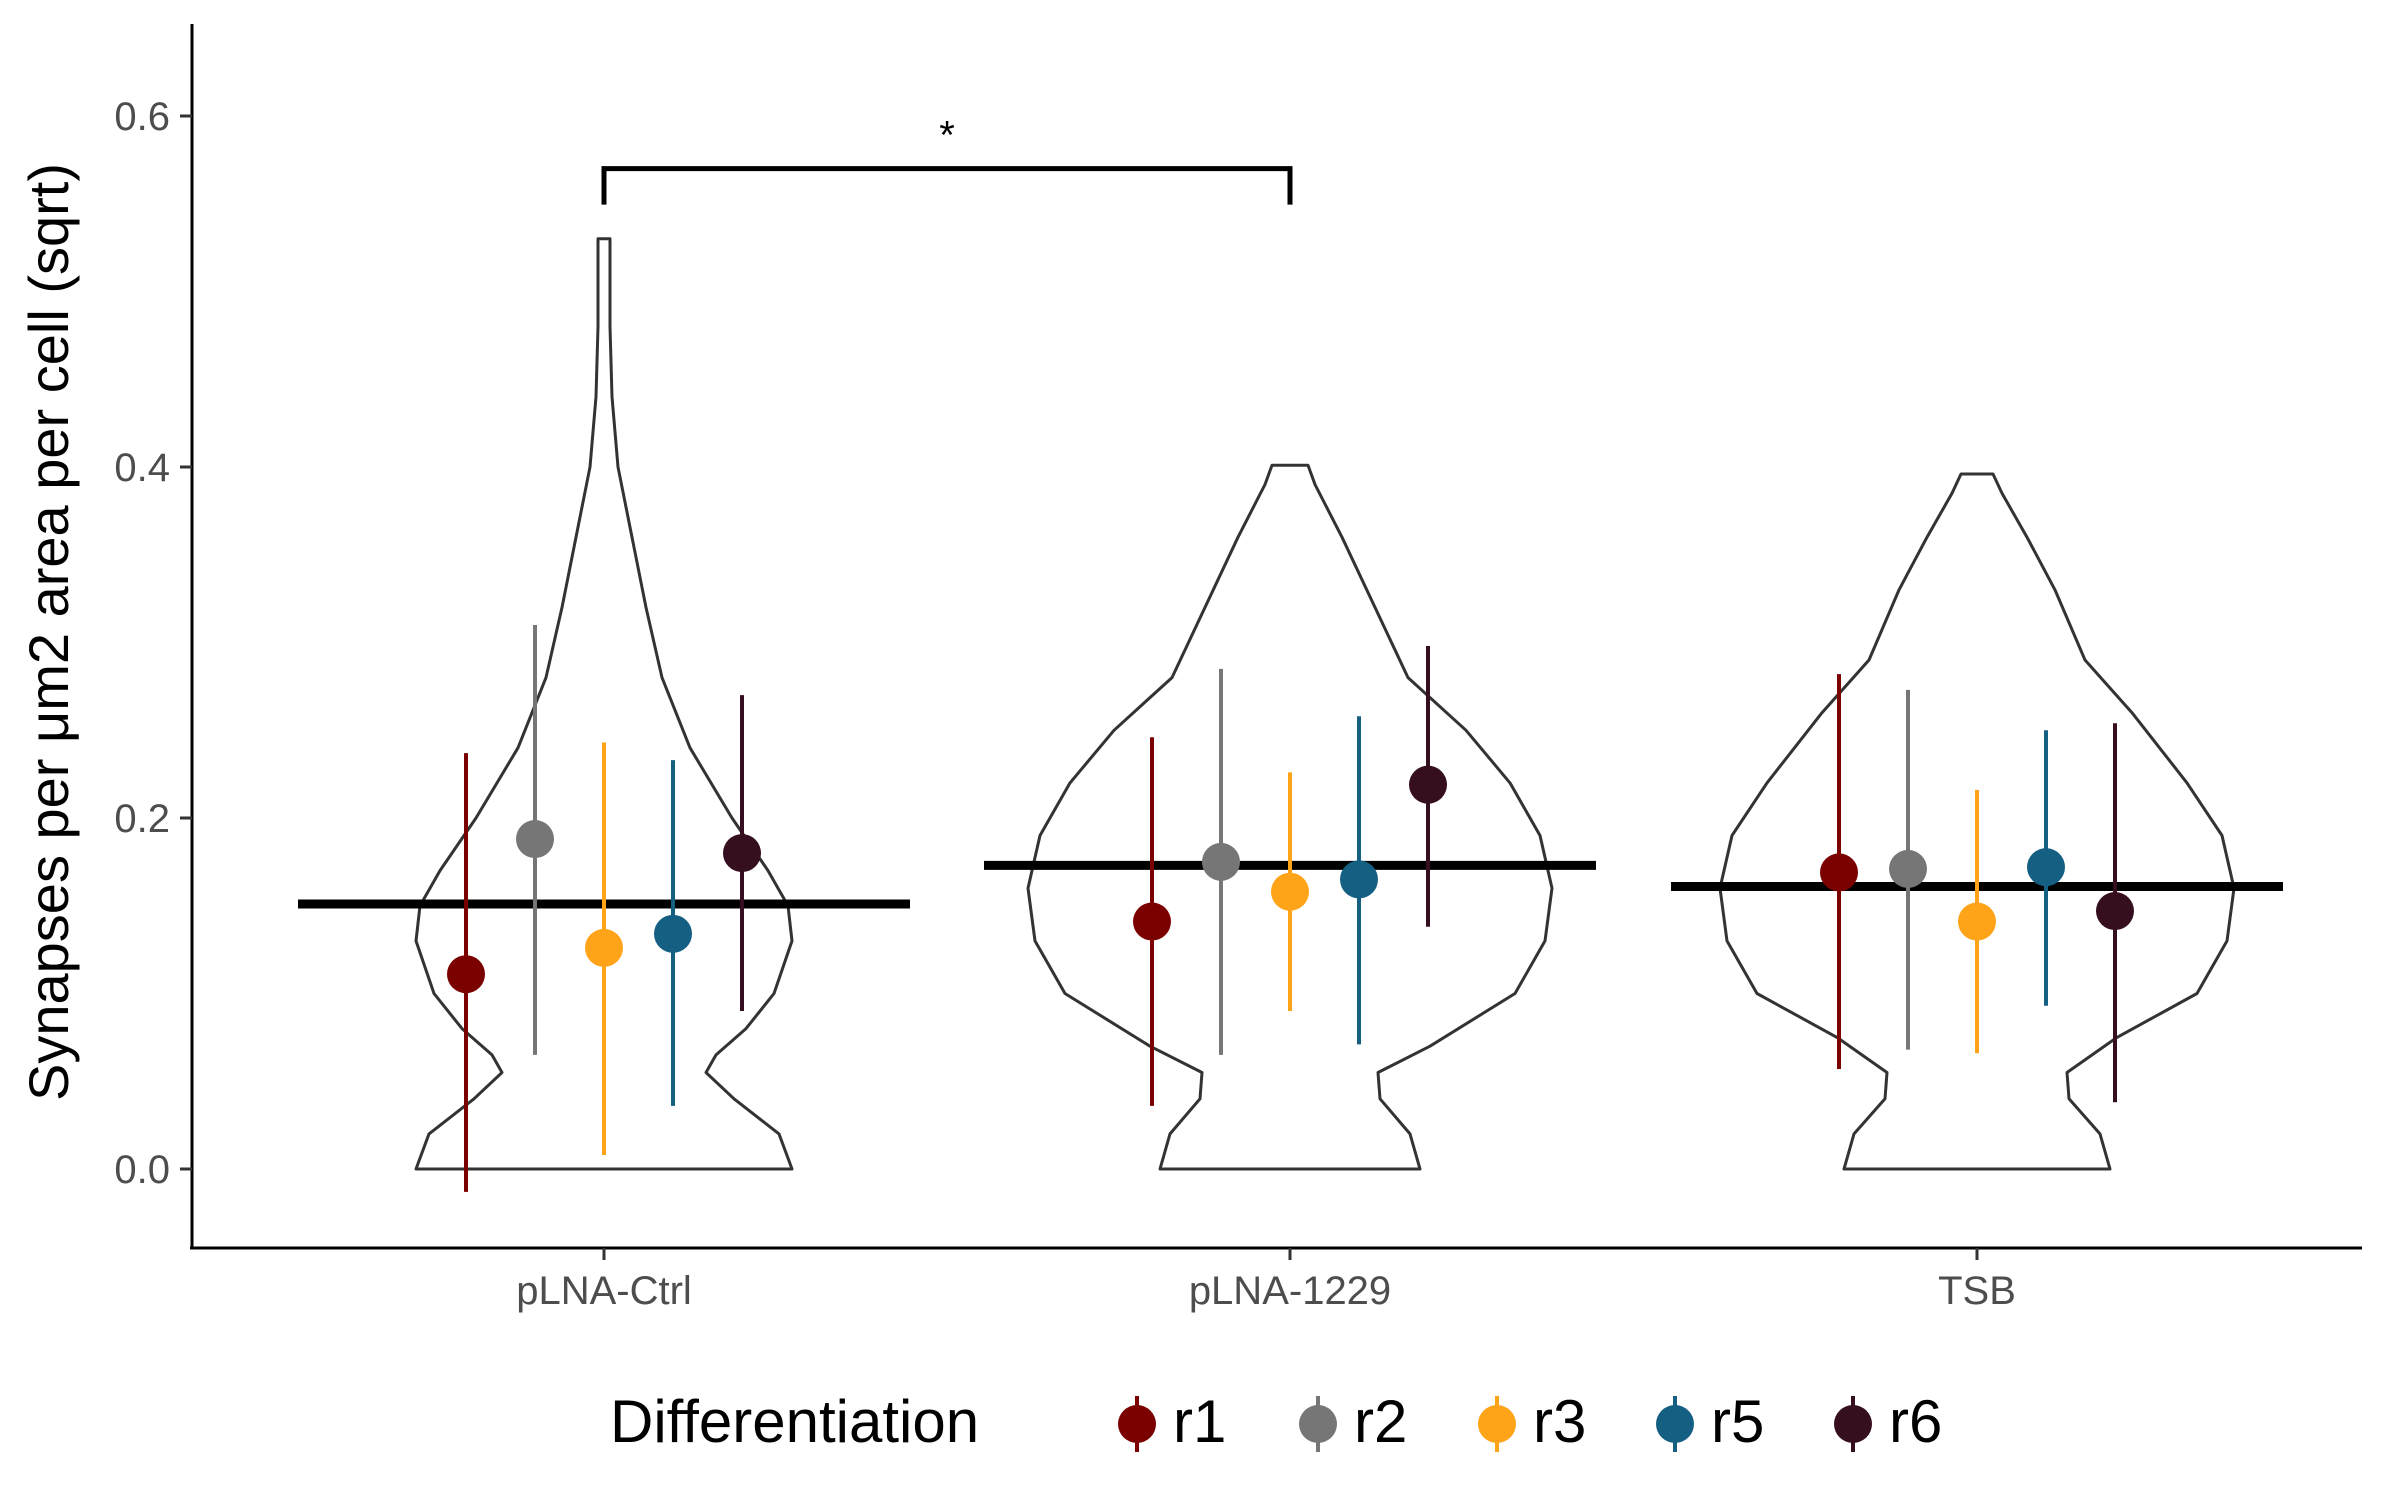 The width and height of the screenshot is (2400, 1500). What do you see at coordinates (1977, 1291) in the screenshot?
I see `x-tick-label: TSB` at bounding box center [1977, 1291].